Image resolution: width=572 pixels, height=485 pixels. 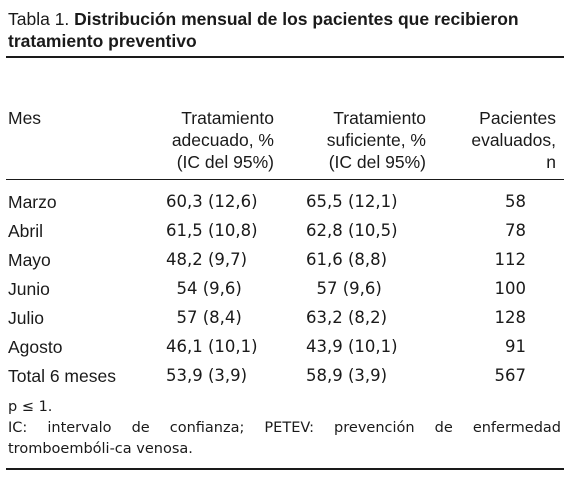 I want to click on table-row: Abril 61,5 (10,8) 62,8 (10,5) 78, so click(x=282, y=230).